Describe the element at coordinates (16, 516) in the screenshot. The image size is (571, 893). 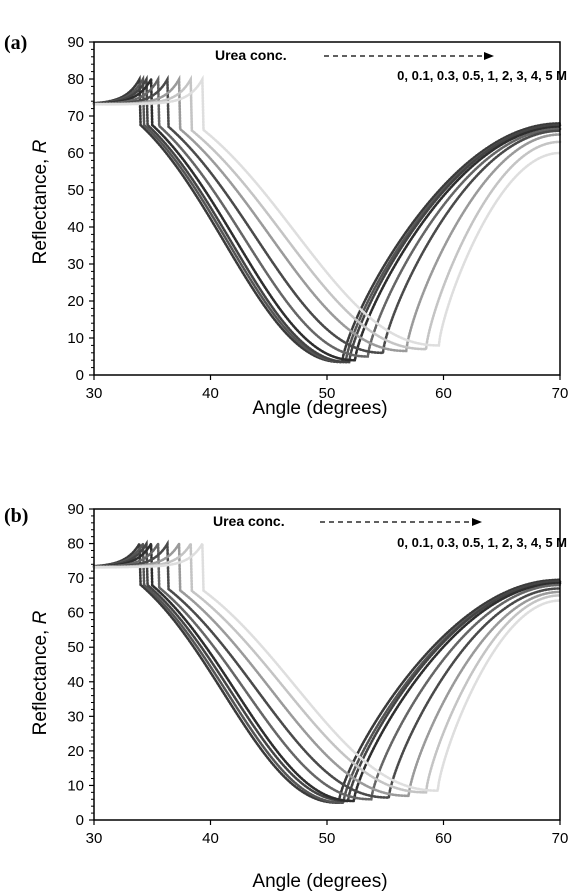
I see `panel-label: (b)` at that location.